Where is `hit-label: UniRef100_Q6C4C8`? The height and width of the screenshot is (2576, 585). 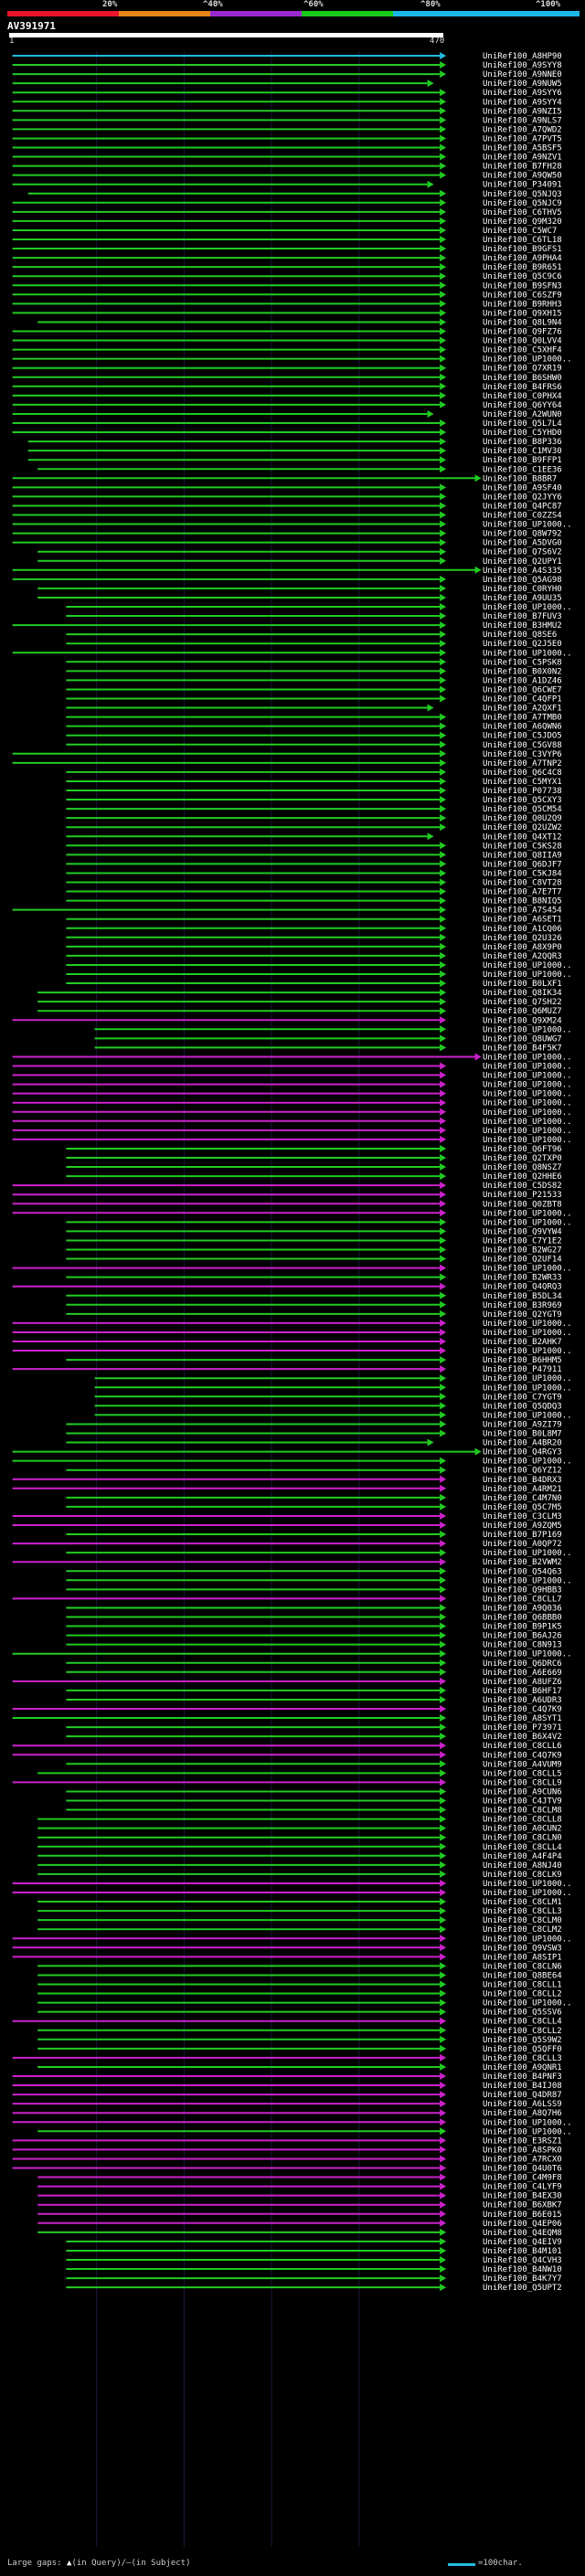 hit-label: UniRef100_Q6C4C8 is located at coordinates (522, 773).